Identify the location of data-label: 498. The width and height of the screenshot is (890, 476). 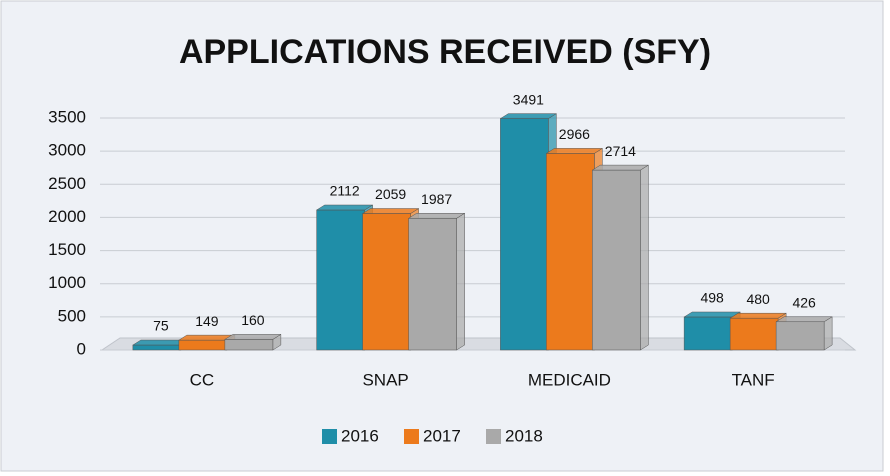
(712, 298).